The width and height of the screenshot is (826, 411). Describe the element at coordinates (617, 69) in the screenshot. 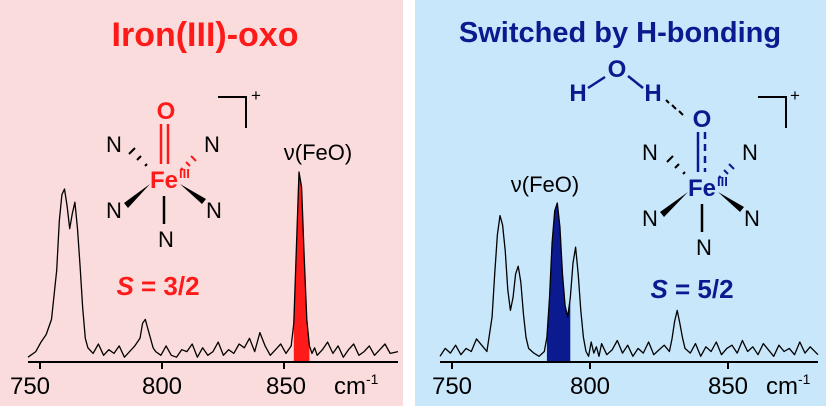

I see `water-oxygen-atom: O` at that location.